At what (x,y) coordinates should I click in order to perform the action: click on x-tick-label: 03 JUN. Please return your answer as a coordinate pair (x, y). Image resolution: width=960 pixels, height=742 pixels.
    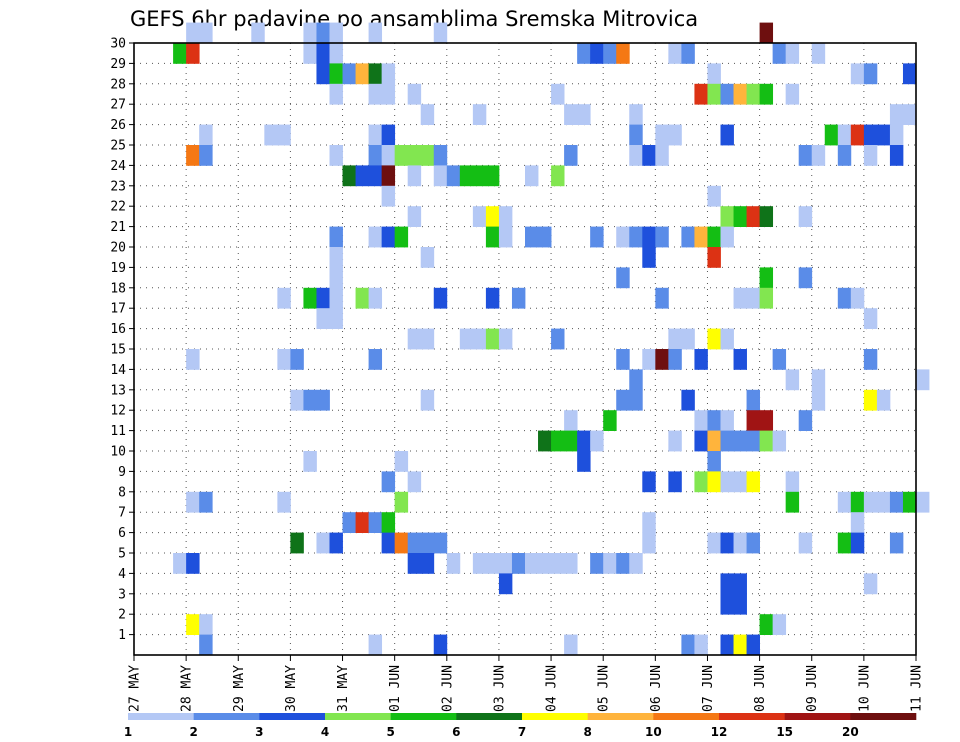
    Looking at the image, I should click on (499, 688).